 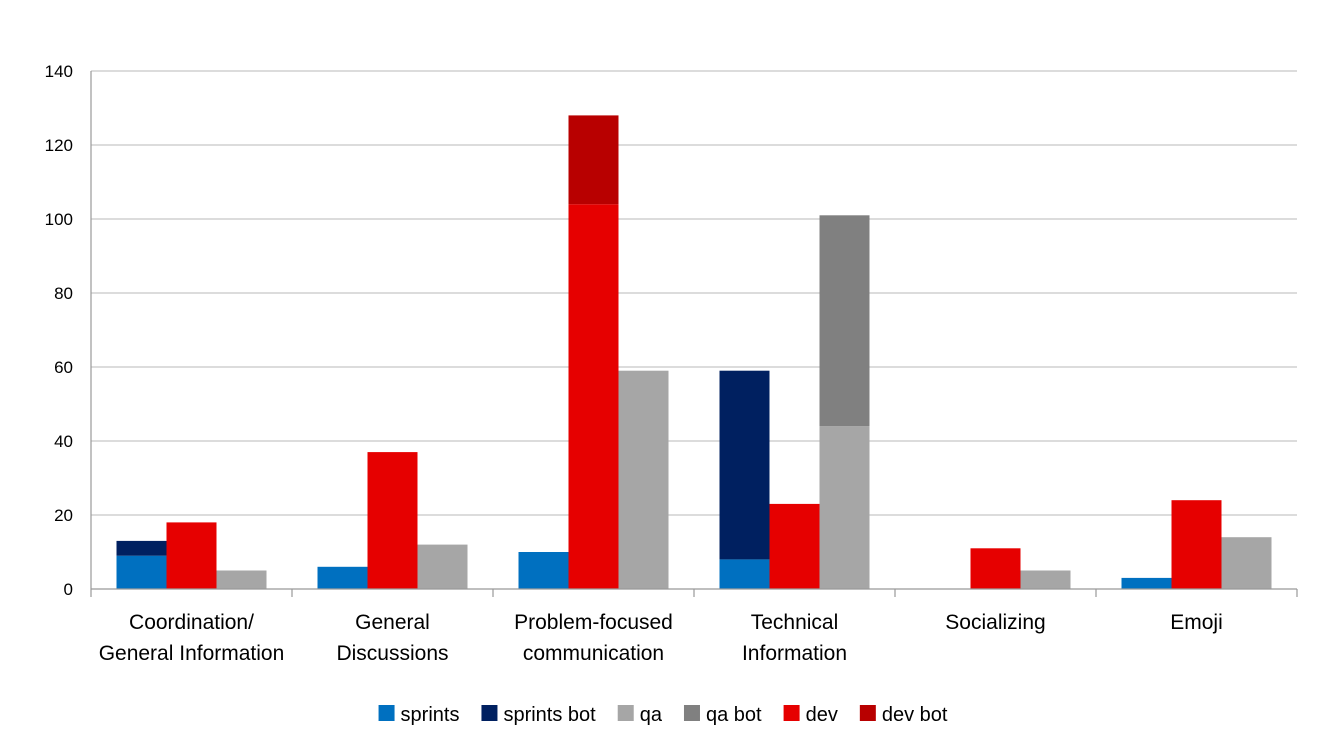 What do you see at coordinates (192, 653) in the screenshot?
I see `x-category-label: General Information` at bounding box center [192, 653].